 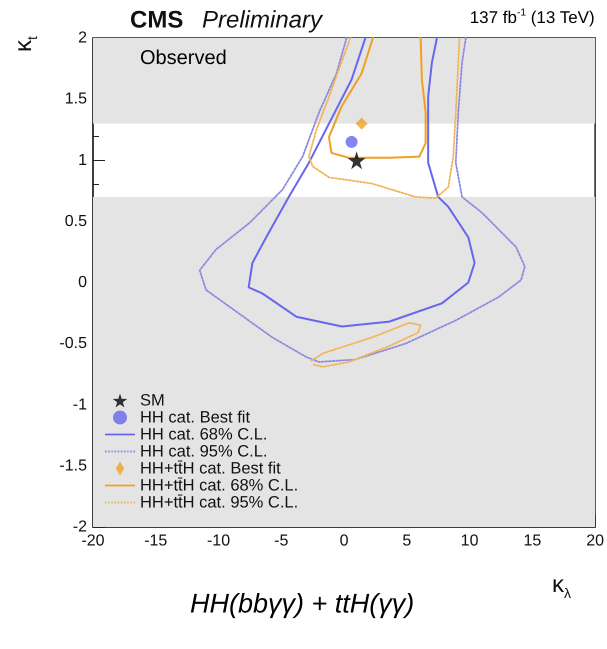 I want to click on y-tick-label: -2, so click(x=80, y=527).